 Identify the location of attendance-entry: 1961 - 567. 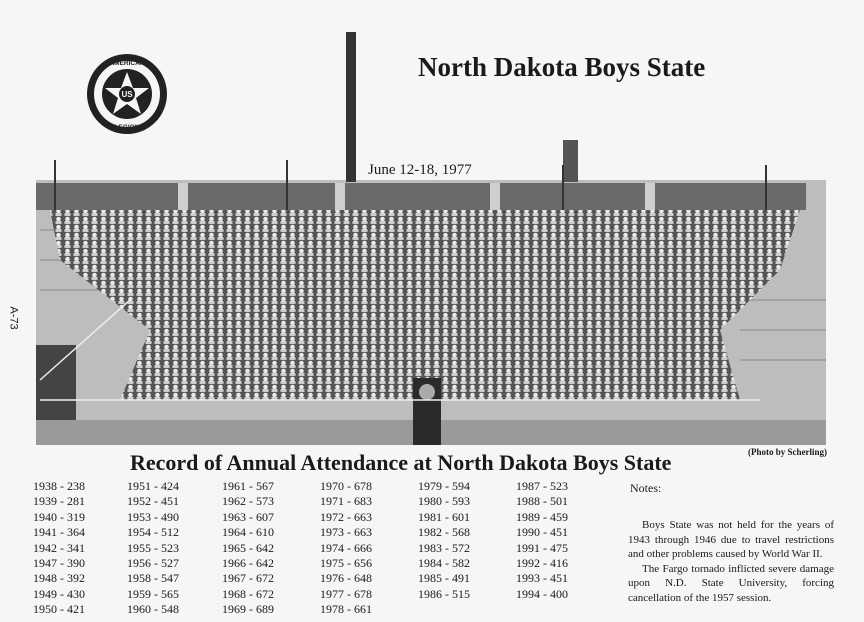
(248, 486).